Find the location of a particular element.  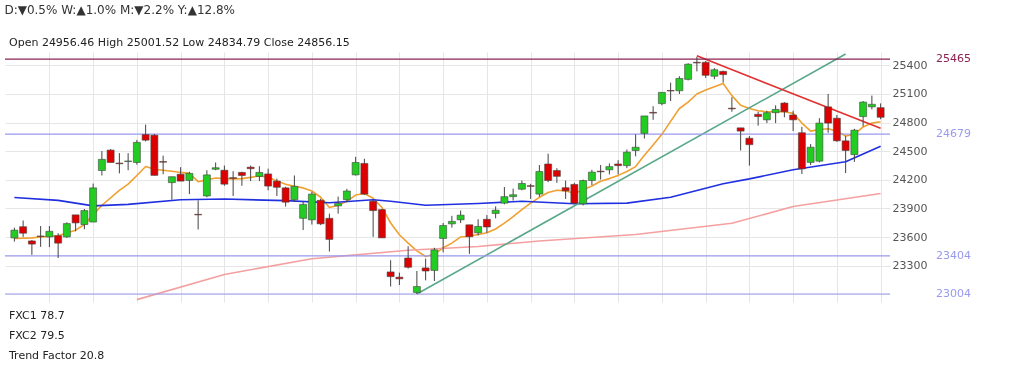

text: FXC2 79.5 is located at coordinates (37, 335).